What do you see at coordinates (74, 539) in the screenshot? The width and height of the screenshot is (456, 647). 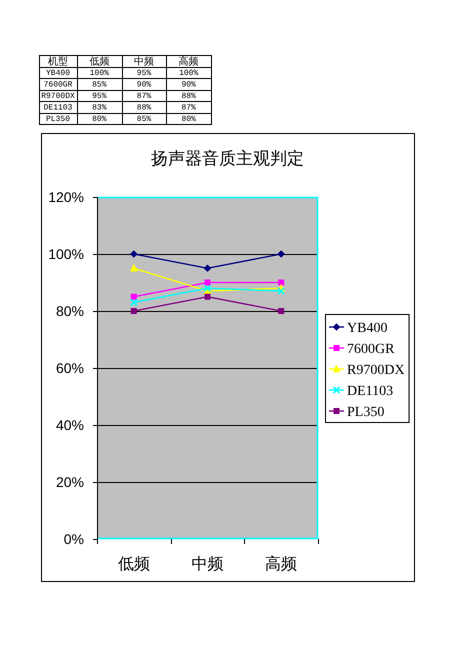 I see `y-tick-label: 0%` at bounding box center [74, 539].